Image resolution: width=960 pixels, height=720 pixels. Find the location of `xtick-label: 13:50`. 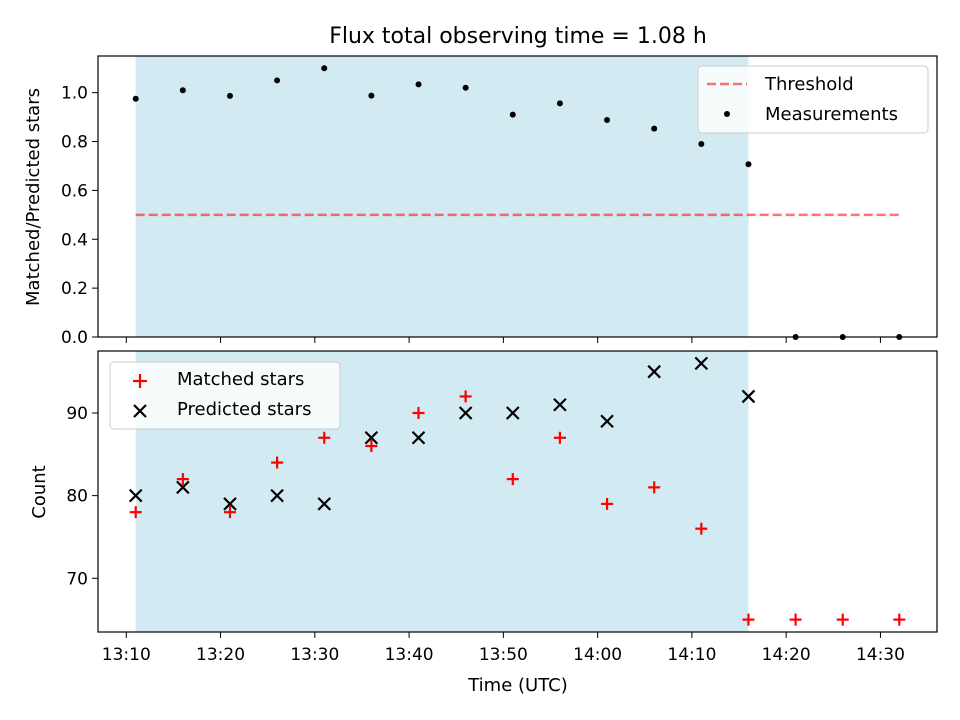

xtick-label: 13:50 is located at coordinates (503, 655).